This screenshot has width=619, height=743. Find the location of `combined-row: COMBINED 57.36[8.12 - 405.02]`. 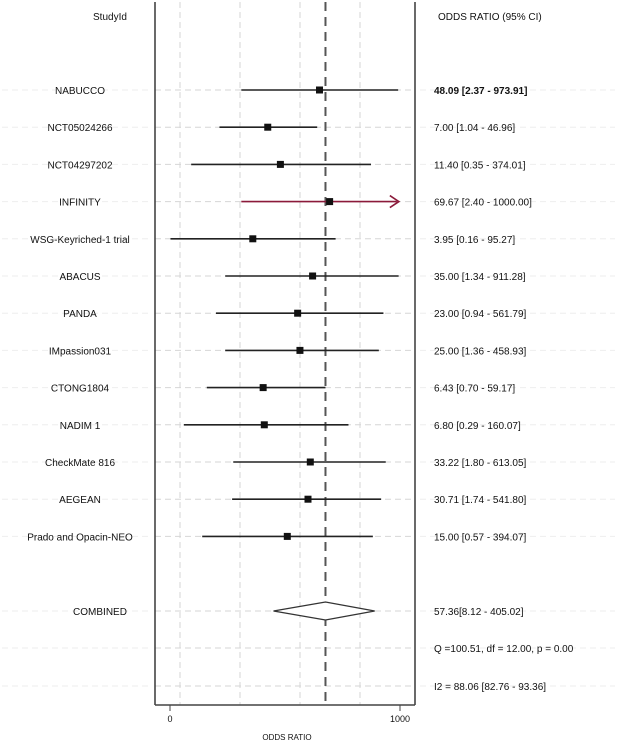

combined-row: COMBINED 57.36[8.12 - 405.02] is located at coordinates (298, 611).